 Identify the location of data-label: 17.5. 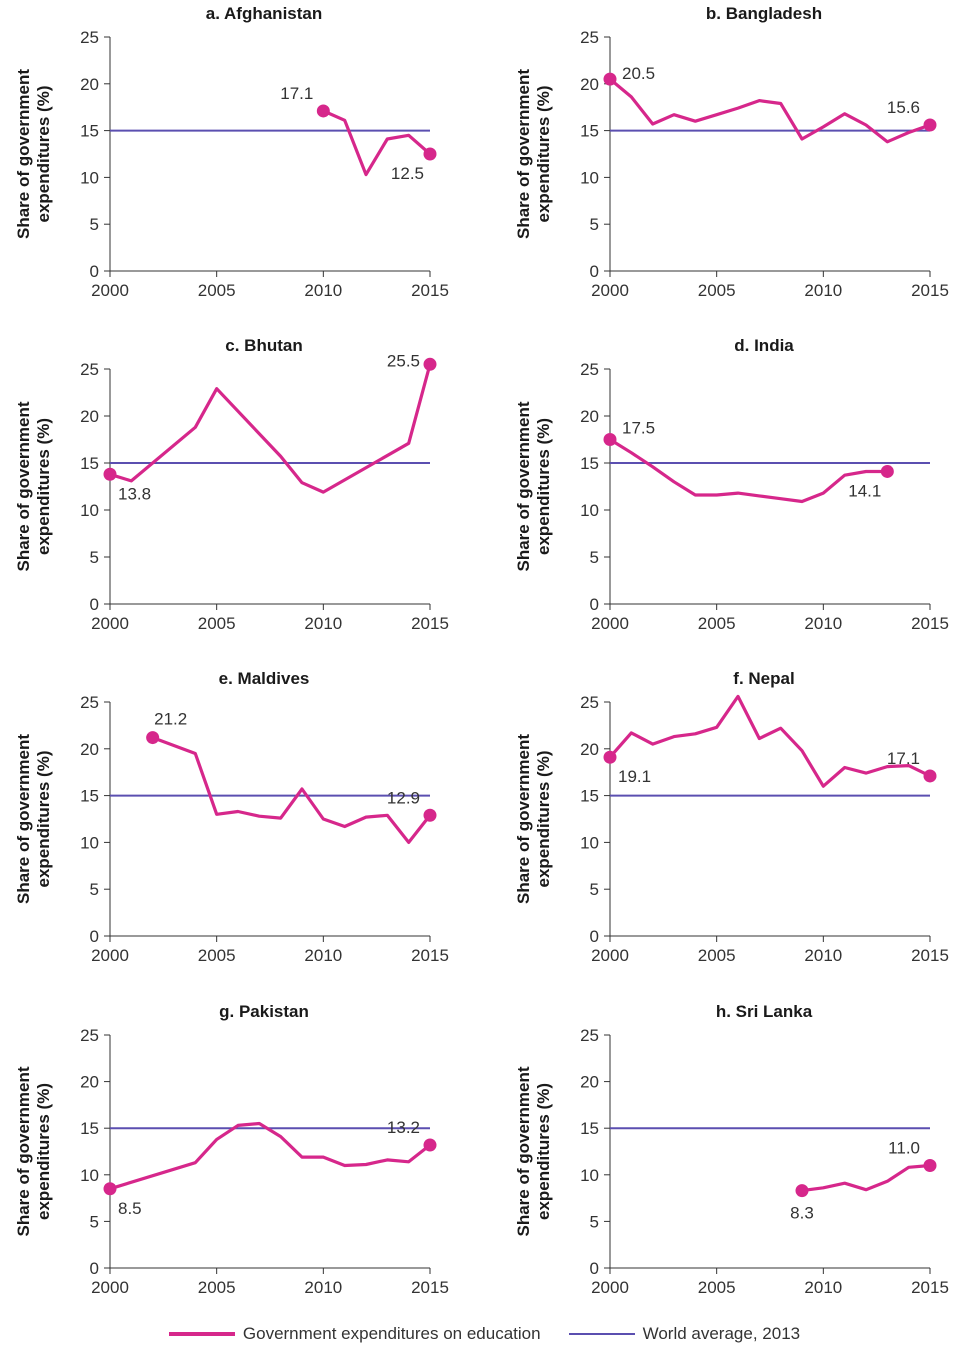
(638, 428).